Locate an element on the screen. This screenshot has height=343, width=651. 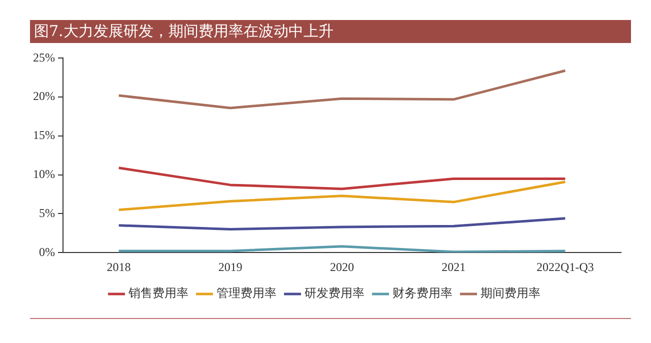
legend-label: 期间费用率 is located at coordinates (510, 293).